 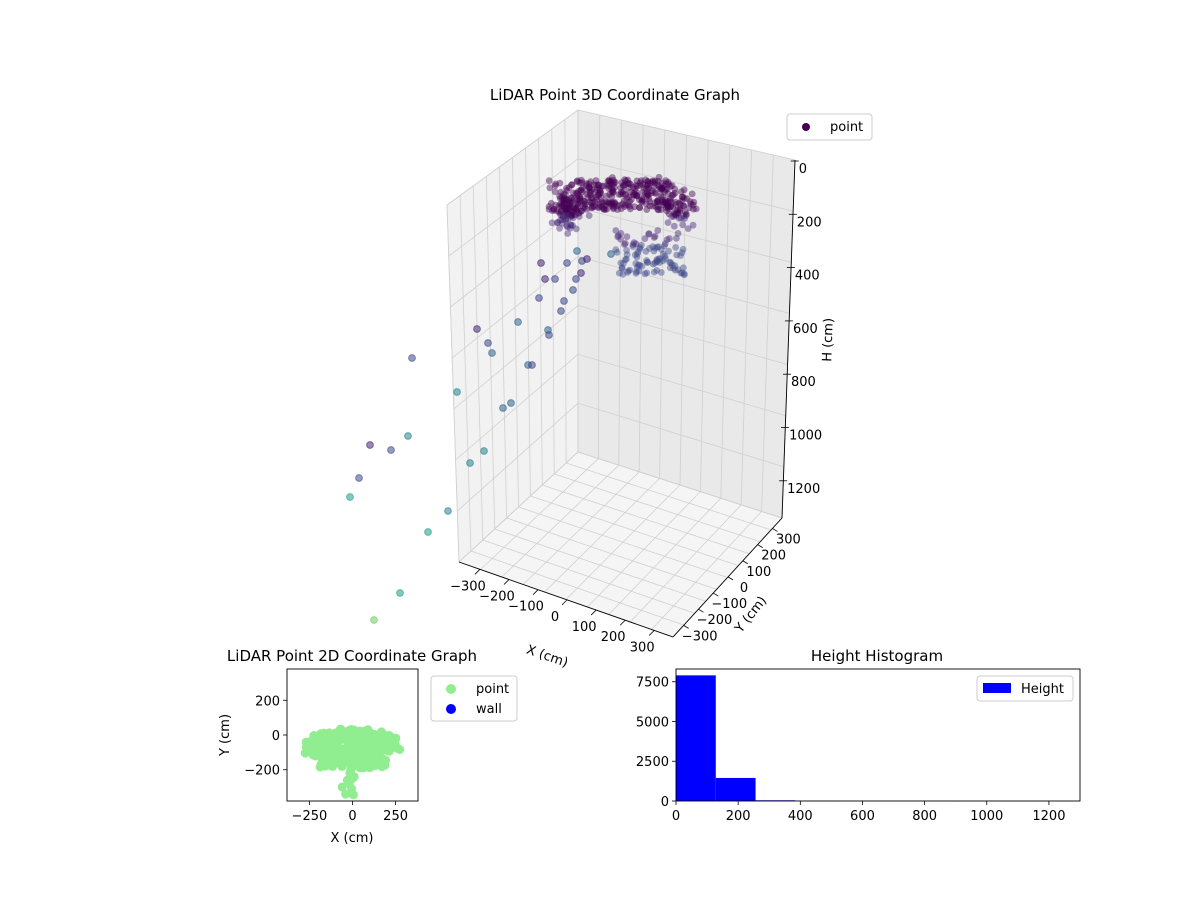 What do you see at coordinates (788, 539) in the screenshot?
I see `y-tick-label-3d: 300` at bounding box center [788, 539].